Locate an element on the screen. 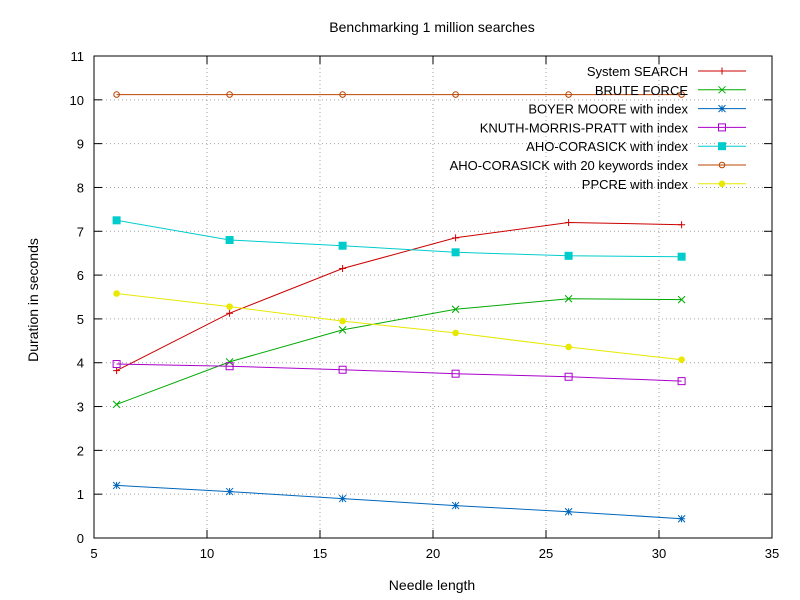  legend-item: AHO-CORASICK with index is located at coordinates (636, 146).